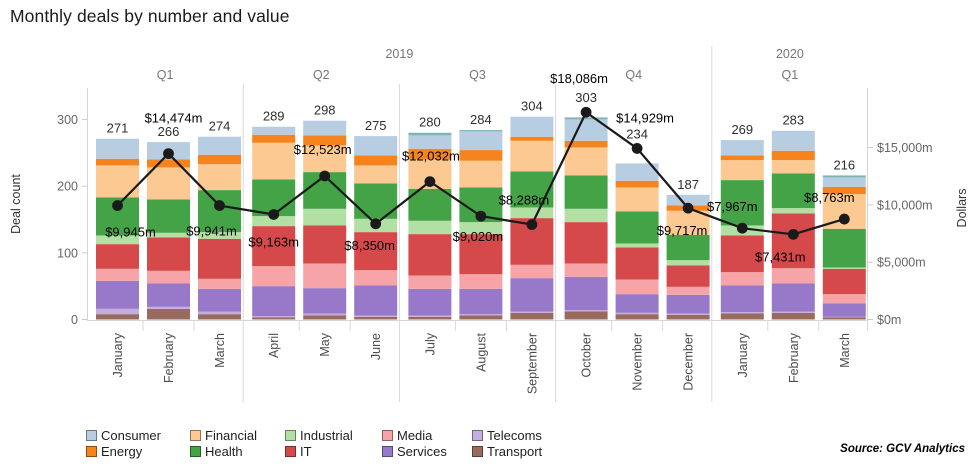  What do you see at coordinates (427, 435) in the screenshot?
I see `legend-item-media: Media` at bounding box center [427, 435].